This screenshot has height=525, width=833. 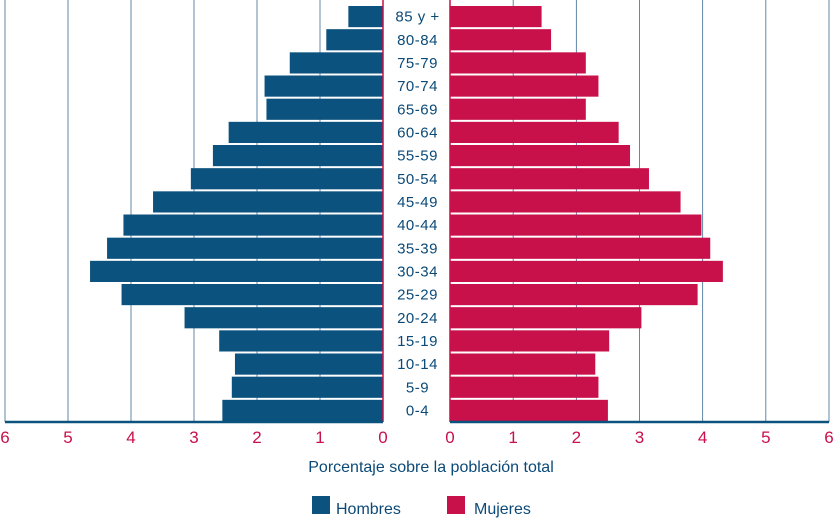 I want to click on legend-label-mujeres: Mujeres, so click(x=502, y=509).